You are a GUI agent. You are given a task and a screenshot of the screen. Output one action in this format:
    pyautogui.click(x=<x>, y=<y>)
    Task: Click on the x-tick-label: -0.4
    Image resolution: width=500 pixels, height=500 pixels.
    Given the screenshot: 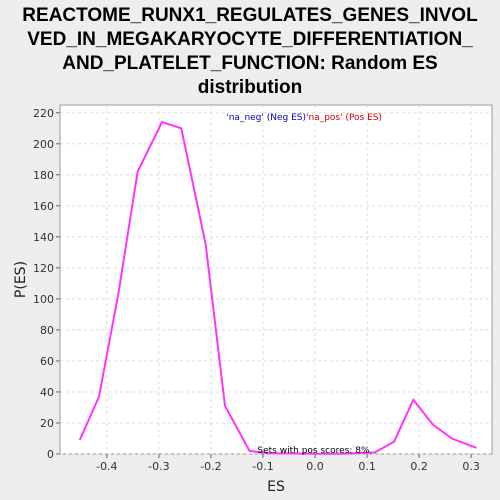 What is the action you would take?
    pyautogui.click(x=106, y=466)
    